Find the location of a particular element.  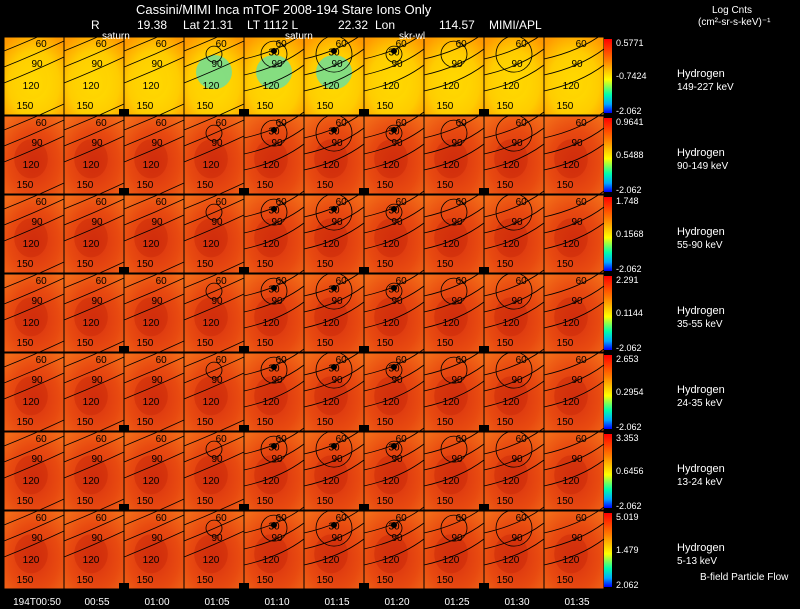

frame-label-skr: skr-wl is located at coordinates (412, 36).